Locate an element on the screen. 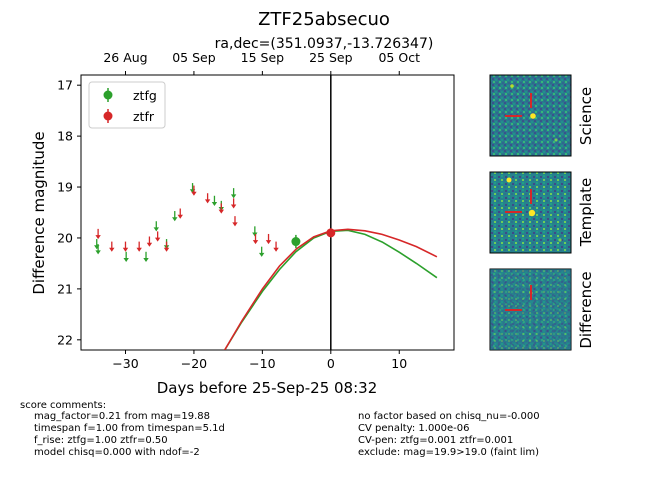  science-label: Science is located at coordinates (586, 116).